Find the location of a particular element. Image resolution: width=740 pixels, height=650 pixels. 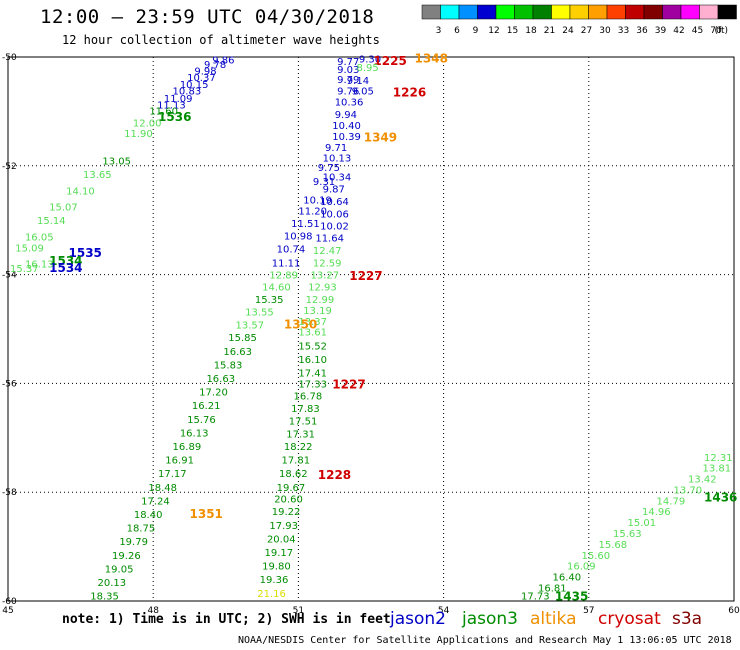

wave-height-label: 9.75 is located at coordinates (329, 168).